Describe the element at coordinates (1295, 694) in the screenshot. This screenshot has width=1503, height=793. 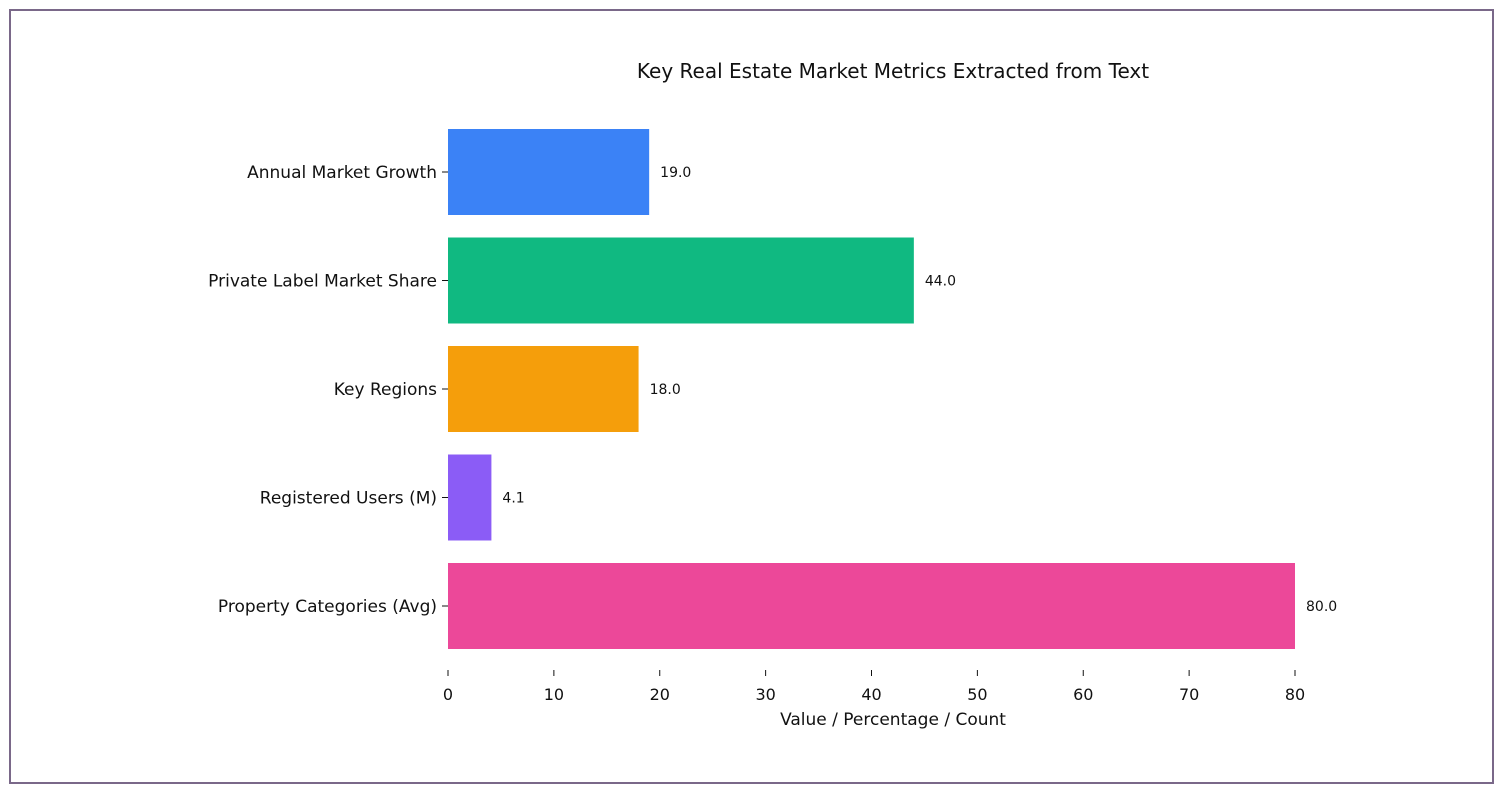
I see `x-tick-label-8: 80` at that location.